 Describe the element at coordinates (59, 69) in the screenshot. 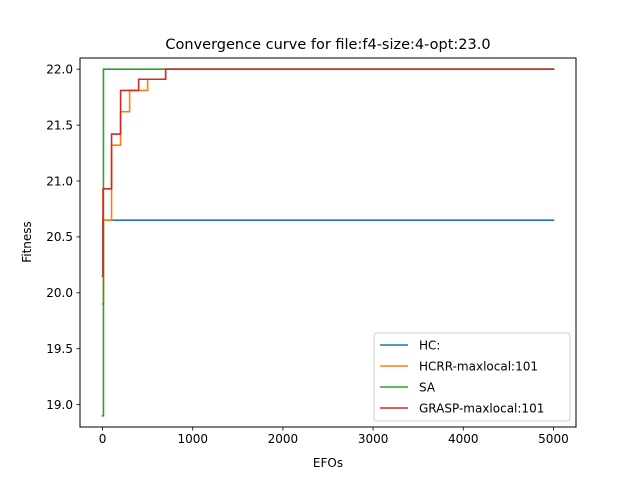

I see `y-tick-label: 22.0` at that location.